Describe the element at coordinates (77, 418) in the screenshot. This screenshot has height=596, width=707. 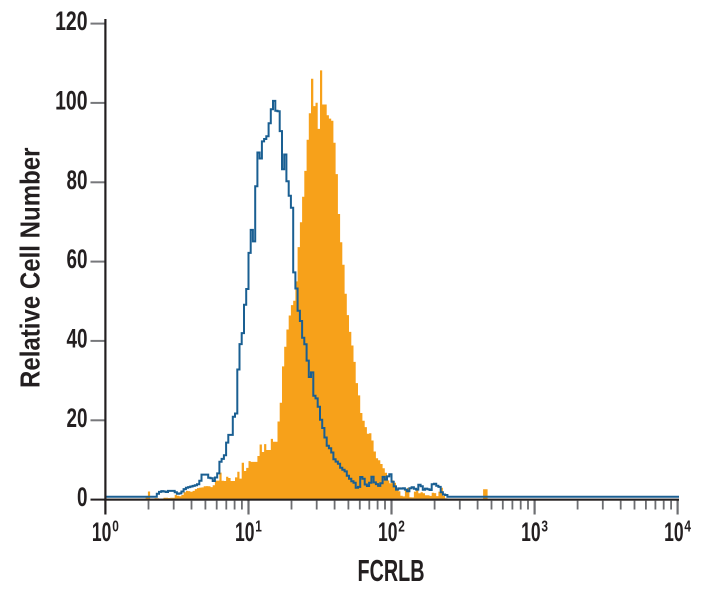
I see `svg-text: 20` at that location.